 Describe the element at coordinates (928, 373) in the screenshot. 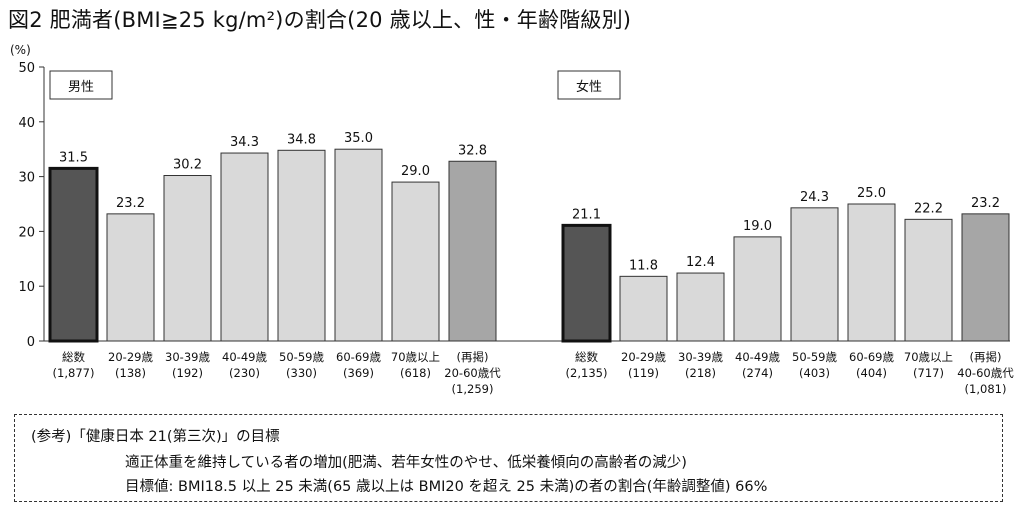

I see `x-tick-label: (717)` at that location.